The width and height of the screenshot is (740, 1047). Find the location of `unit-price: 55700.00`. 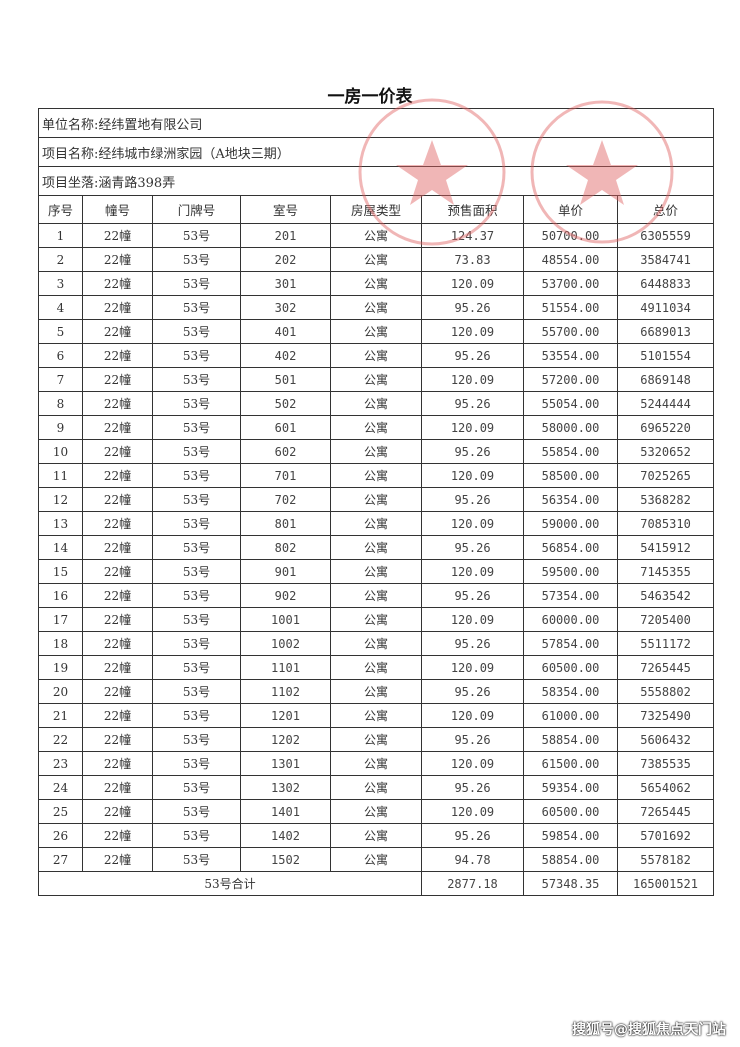

unit-price: 55700.00 is located at coordinates (570, 331).